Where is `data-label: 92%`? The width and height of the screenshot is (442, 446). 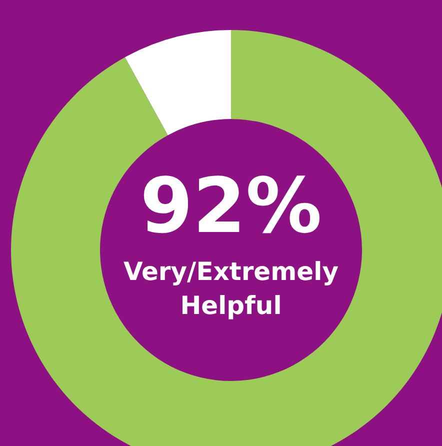
data-label: 92% is located at coordinates (231, 205).